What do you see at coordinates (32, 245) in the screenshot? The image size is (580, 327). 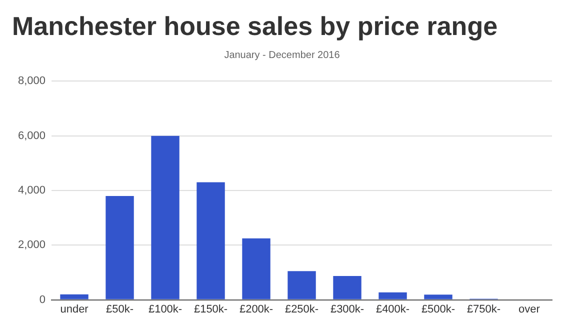 I see `y-tick-label: 2,000` at bounding box center [32, 245].